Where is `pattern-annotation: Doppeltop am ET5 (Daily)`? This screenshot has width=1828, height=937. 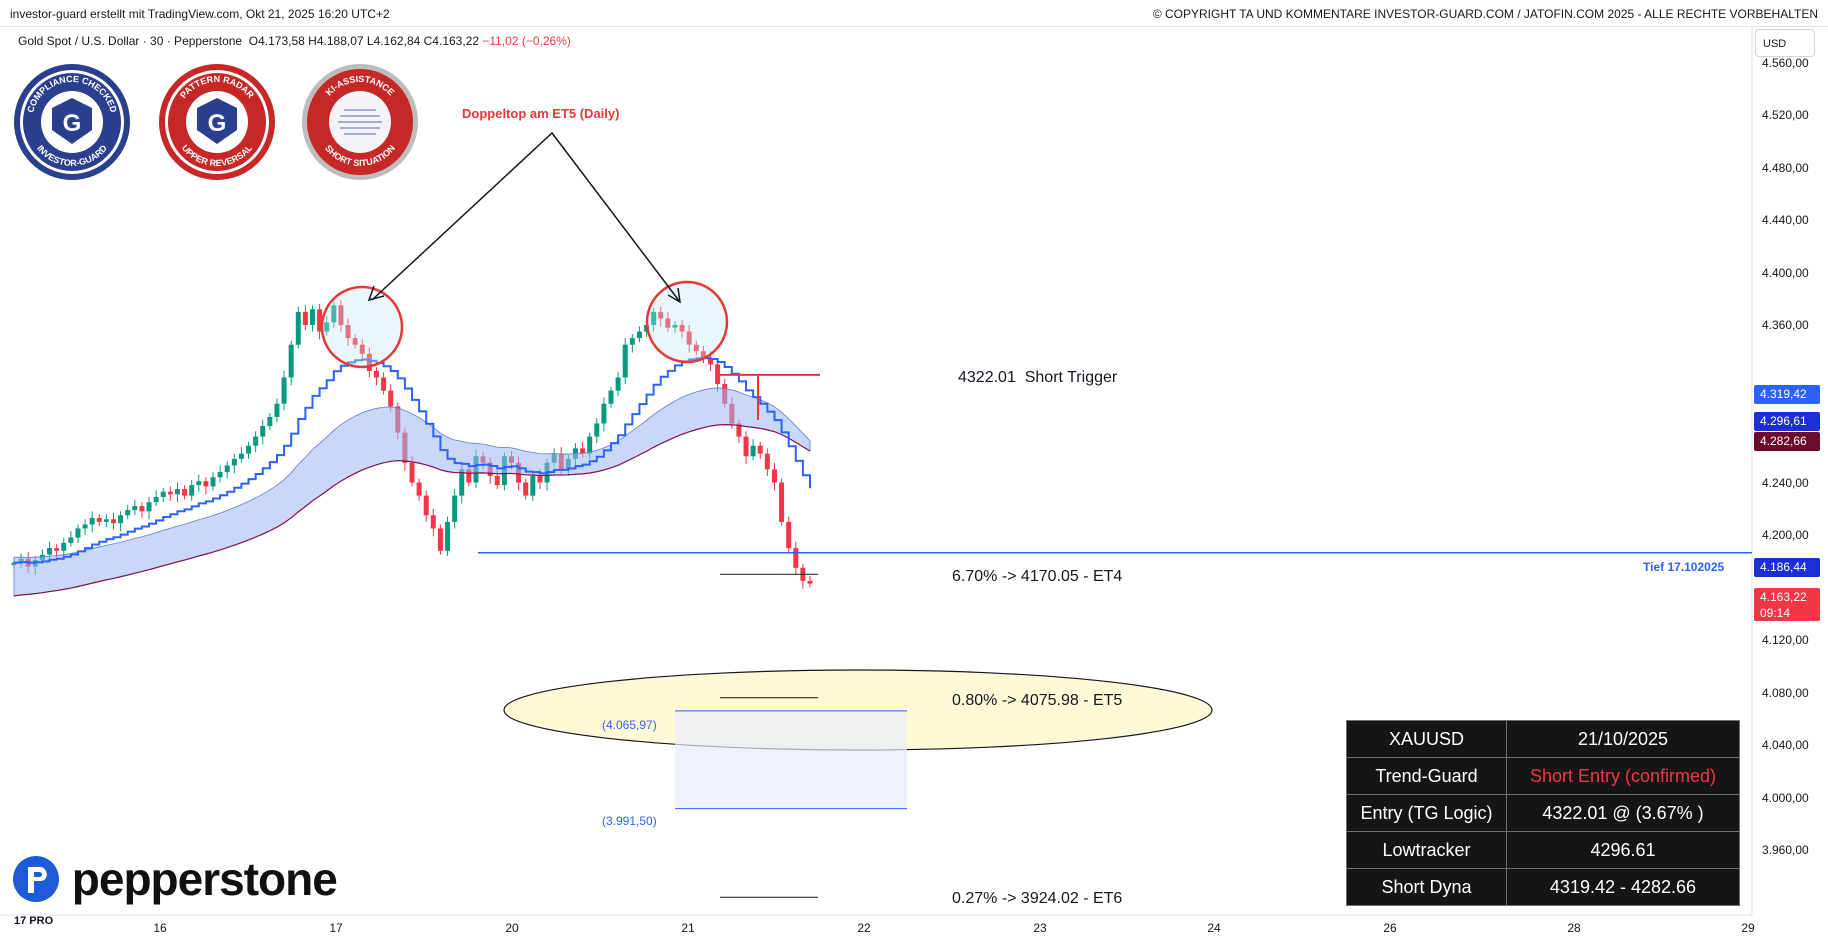
pattern-annotation: Doppeltop am ET5 (Daily) is located at coordinates (541, 113).